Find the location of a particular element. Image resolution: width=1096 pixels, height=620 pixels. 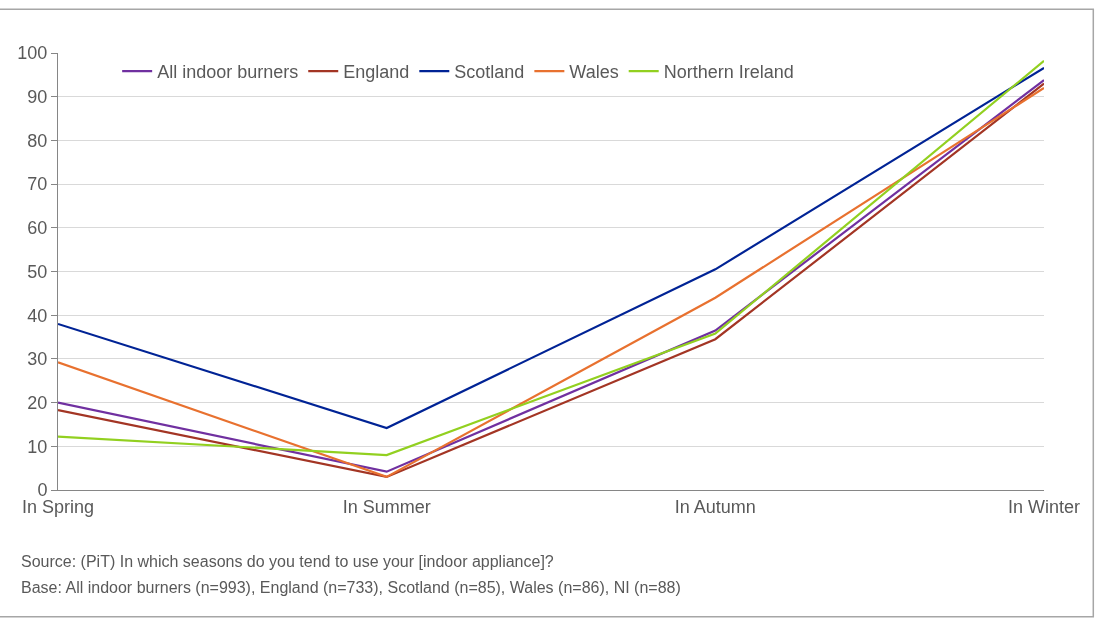

y-tick-label: 50 is located at coordinates (37, 271).